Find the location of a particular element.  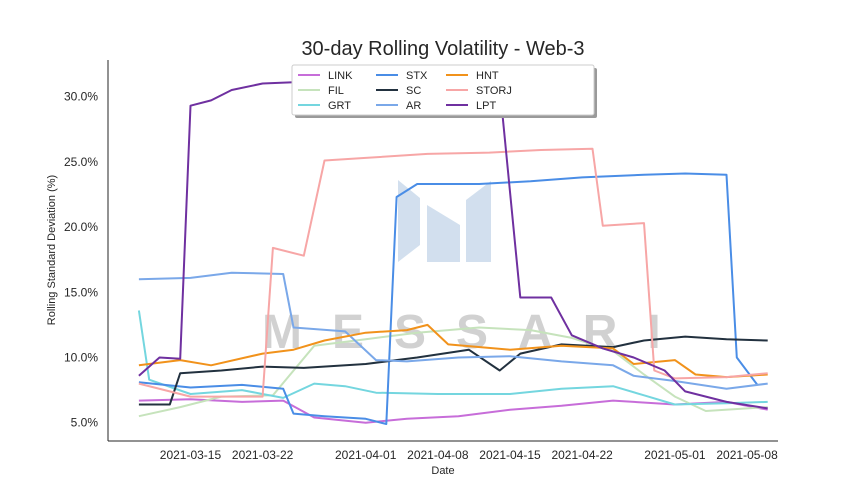

legend-label-sc: SC is located at coordinates (413, 91).